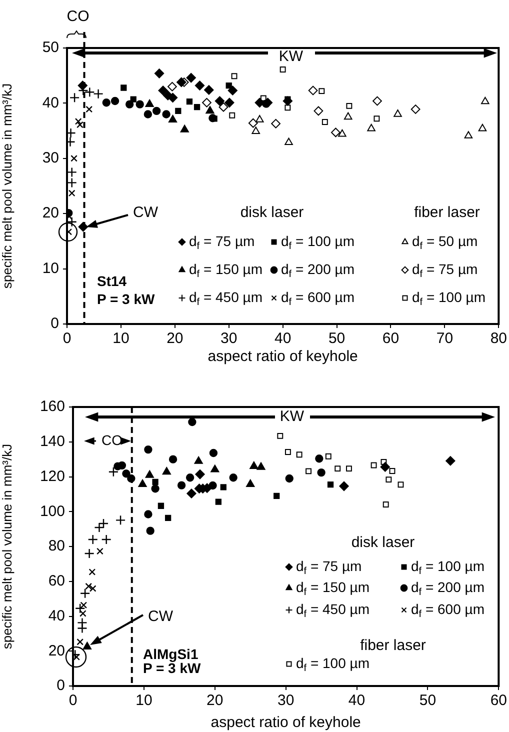 The height and width of the screenshot is (732, 509). What do you see at coordinates (52, 441) in the screenshot?
I see `y-tick-label: 140` at bounding box center [52, 441].